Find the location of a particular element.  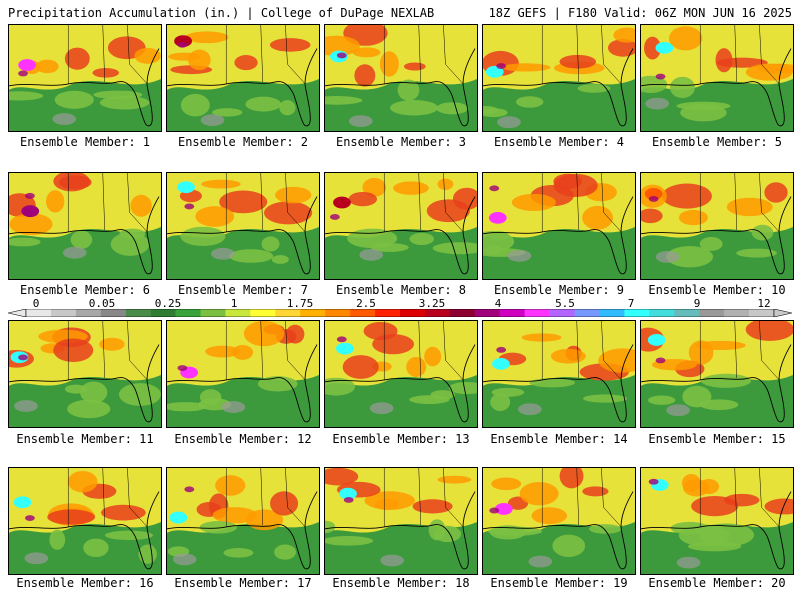

ensemble-member-label: Ensemble Member: 13 is located at coordinates (401, 439).